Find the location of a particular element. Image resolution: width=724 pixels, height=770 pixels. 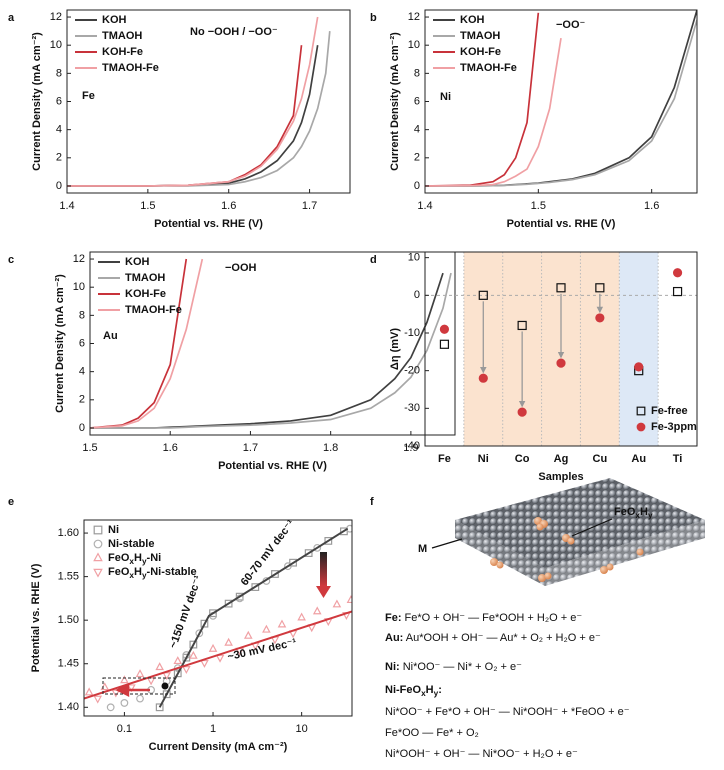

text-run: : is located at coordinates (440, 690).